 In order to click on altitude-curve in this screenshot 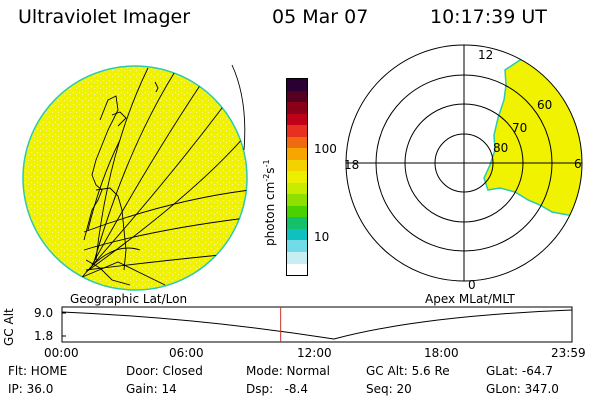, I will do `click(317, 324)`.